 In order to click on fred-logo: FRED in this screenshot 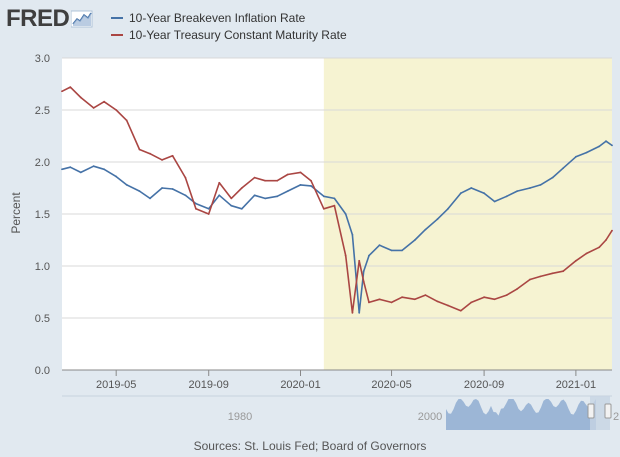, I will do `click(49, 19)`.